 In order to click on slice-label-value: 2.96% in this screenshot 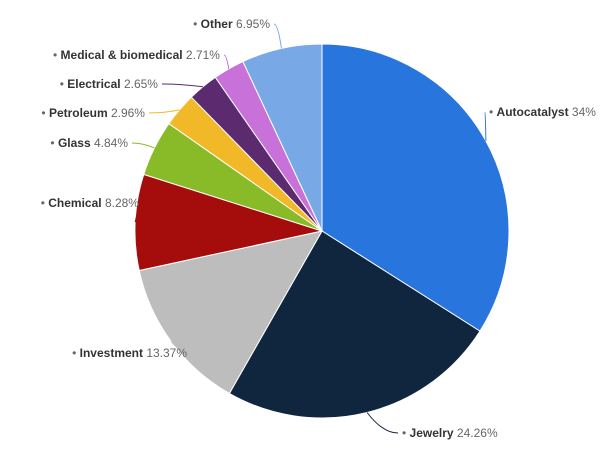, I will do `click(128, 113)`.